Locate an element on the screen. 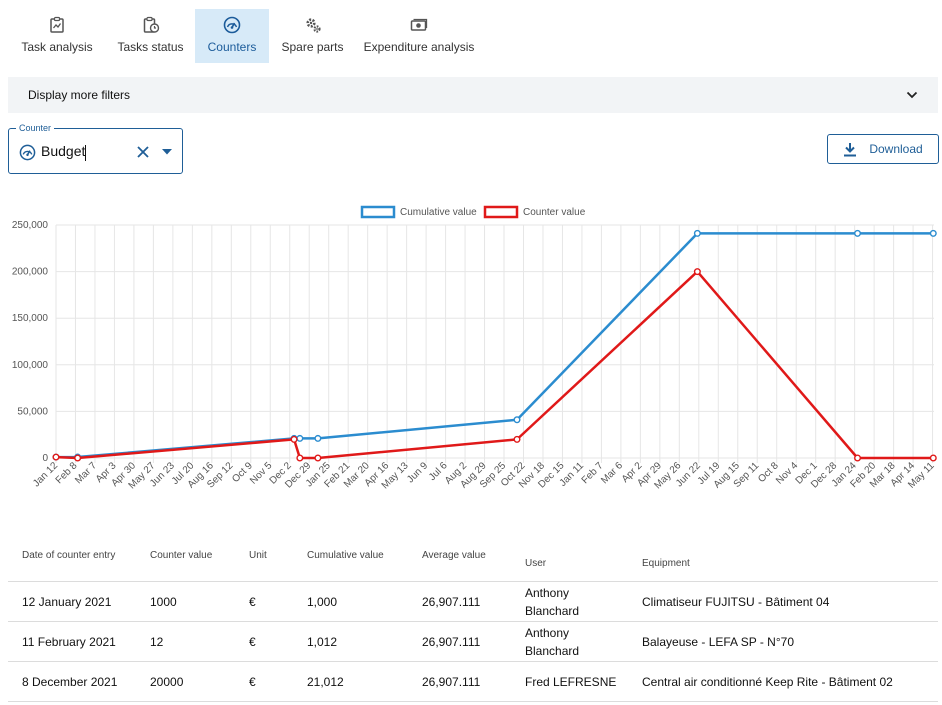  chart-legend: Cumulative value Counter value is located at coordinates (473, 212).